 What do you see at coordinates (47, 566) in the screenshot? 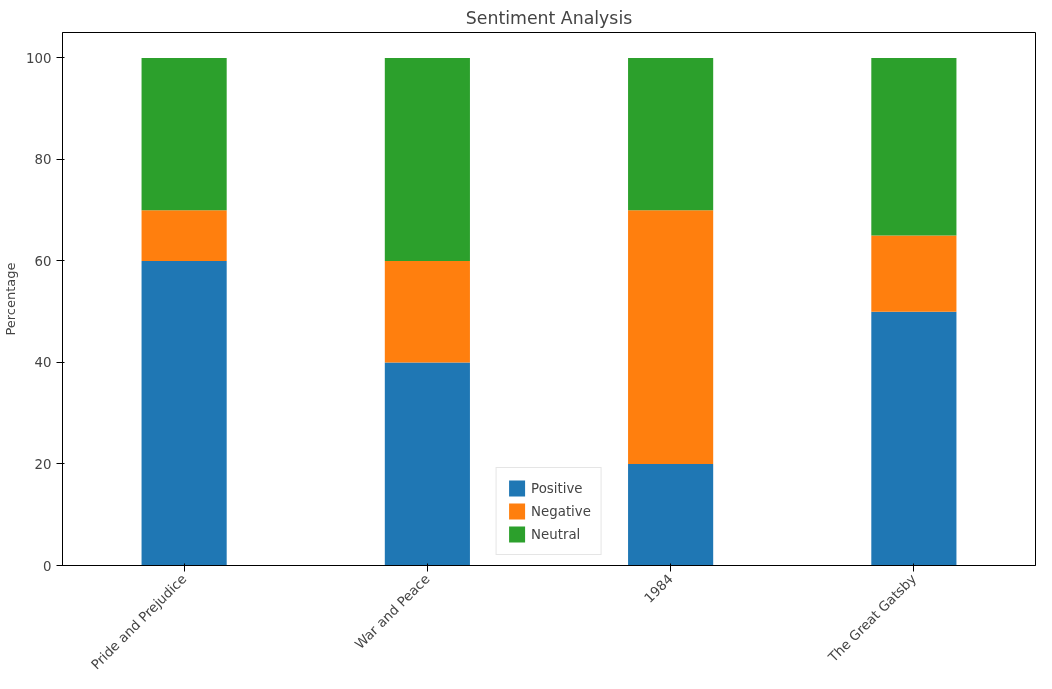
I see `y-tick-label: 0` at bounding box center [47, 566].